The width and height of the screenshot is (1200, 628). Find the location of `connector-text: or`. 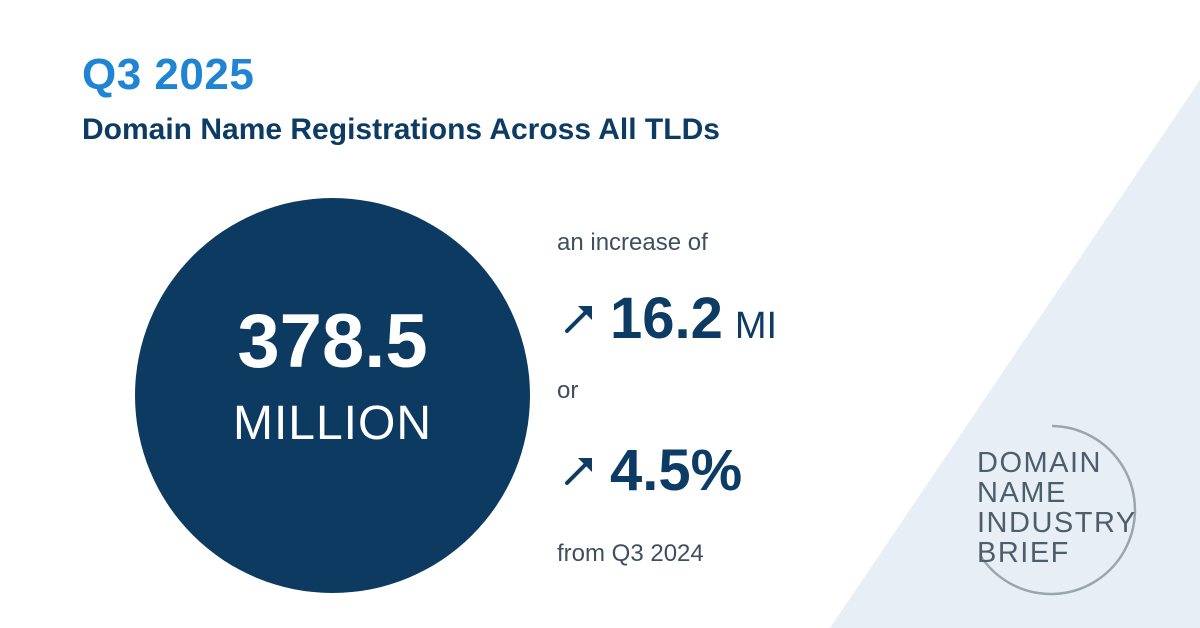

connector-text: or is located at coordinates (568, 390).